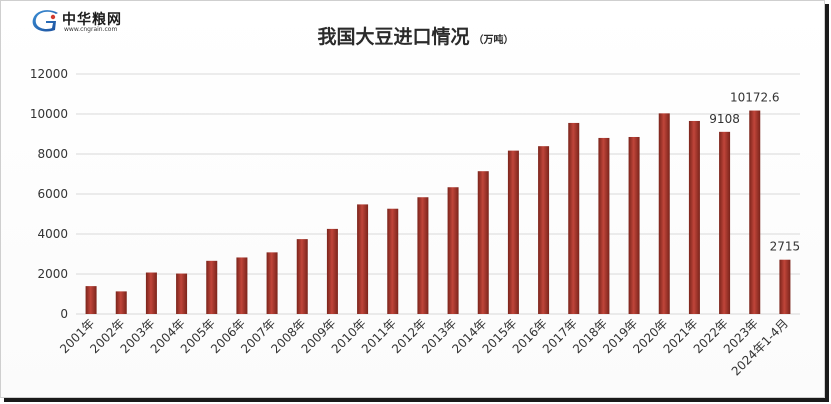 This screenshot has height=404, width=831. Describe the element at coordinates (49, 74) in the screenshot. I see `y-tick-label: 12000` at that location.